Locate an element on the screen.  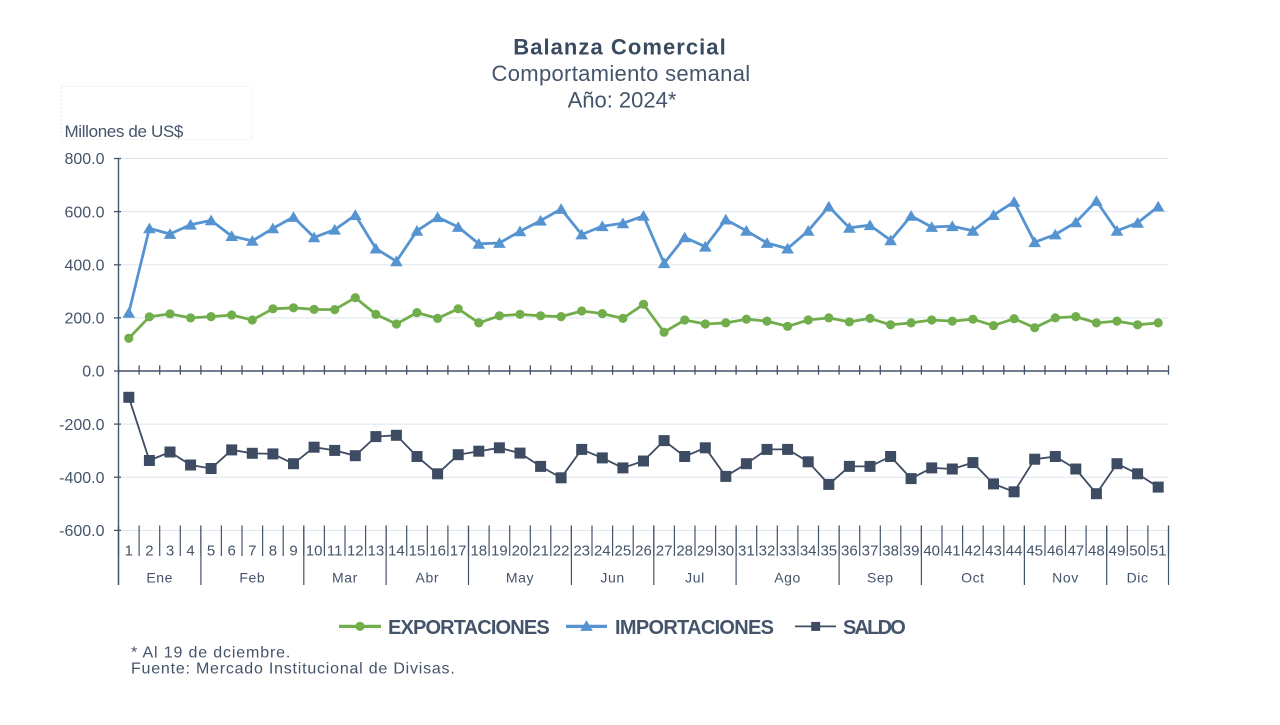
svg-text: * Al 19 de dciembre. is located at coordinates (211, 652).